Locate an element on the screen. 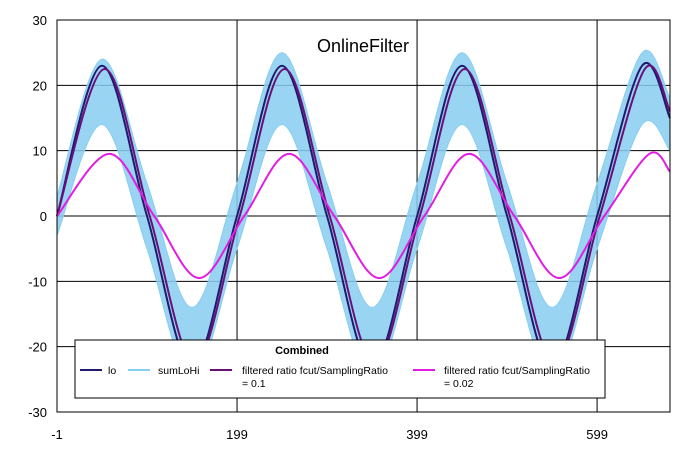  y-tick-label: 10 is located at coordinates (40, 151).